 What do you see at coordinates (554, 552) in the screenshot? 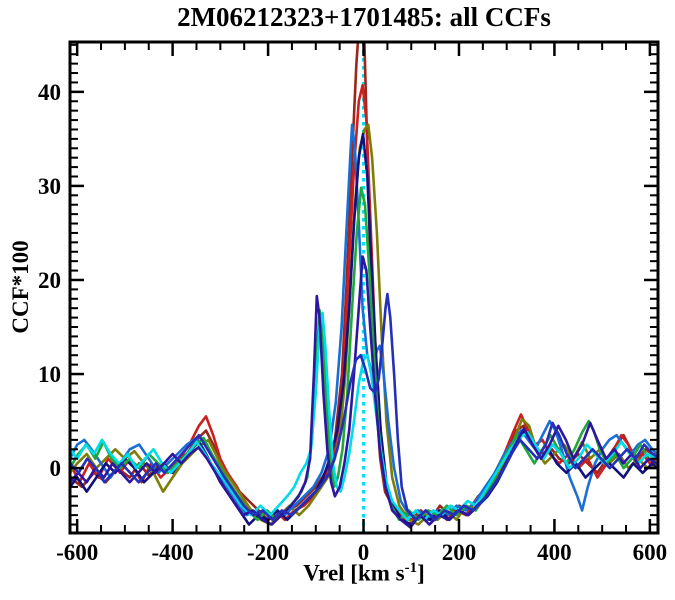
I see `x-tick-label: 400` at bounding box center [554, 552].